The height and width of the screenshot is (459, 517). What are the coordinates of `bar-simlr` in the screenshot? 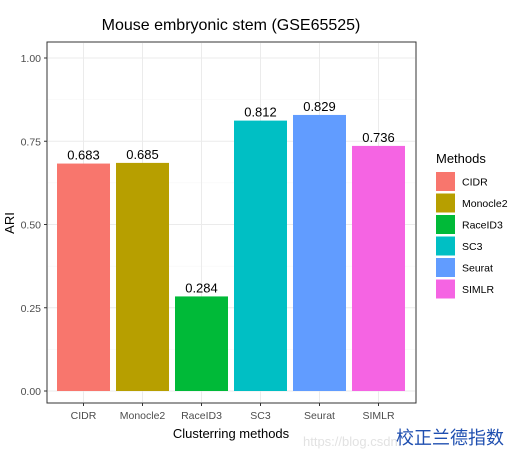 It's located at (378, 268).